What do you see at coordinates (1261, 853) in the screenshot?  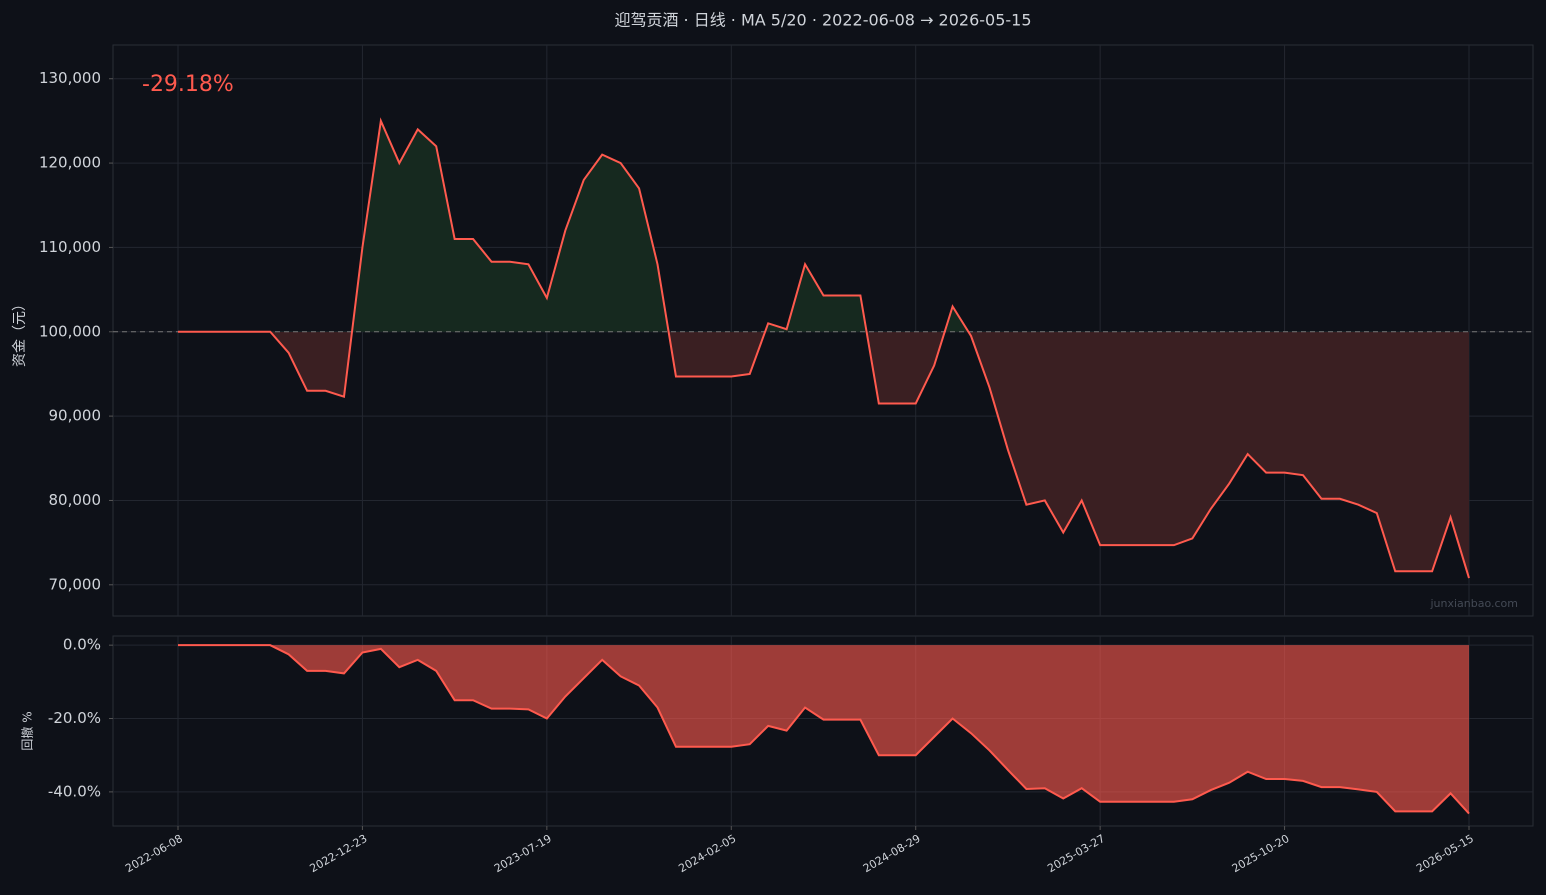 I see `x-tick-label: 2025-10-20` at bounding box center [1261, 853].